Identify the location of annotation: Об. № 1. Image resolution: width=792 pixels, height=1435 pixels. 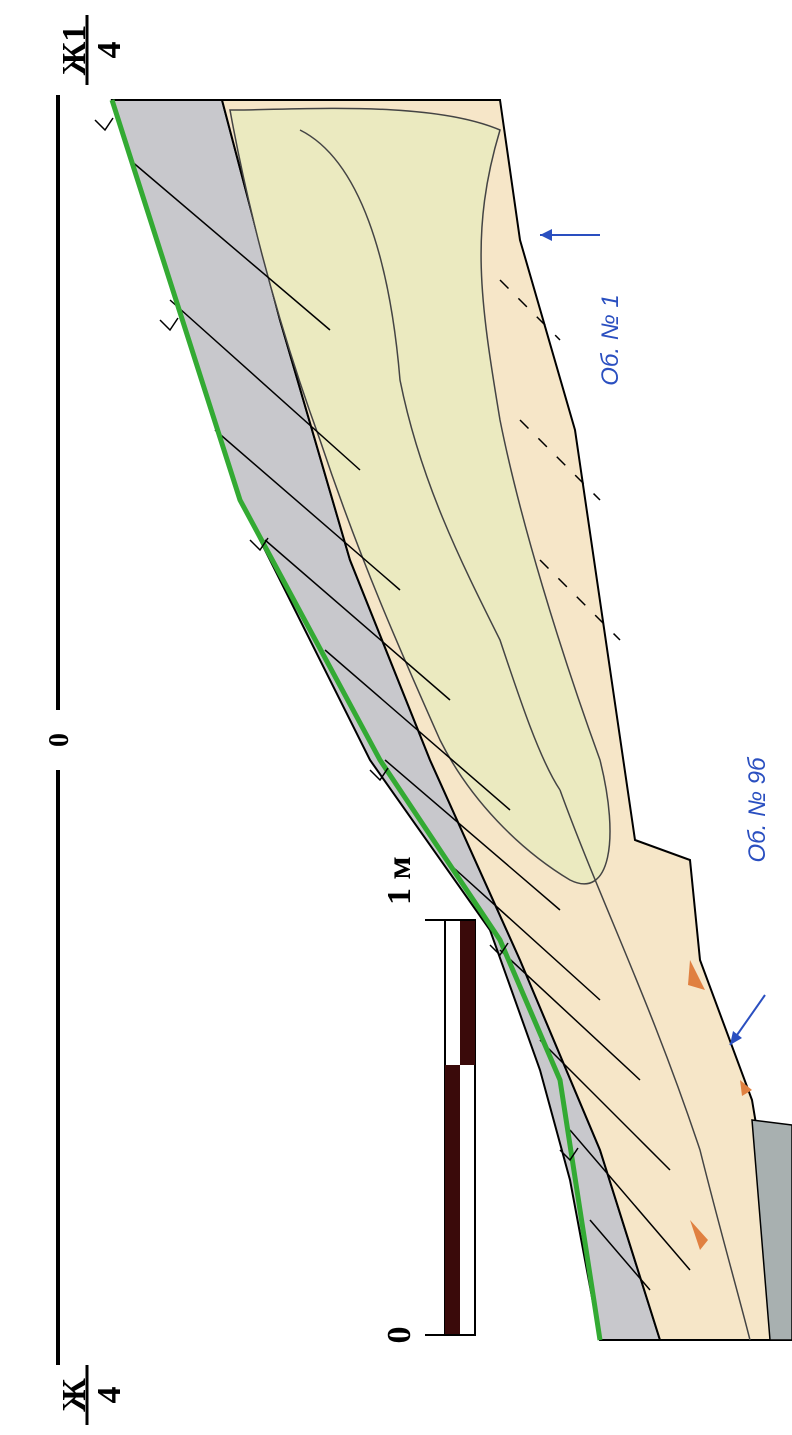
(610, 340).